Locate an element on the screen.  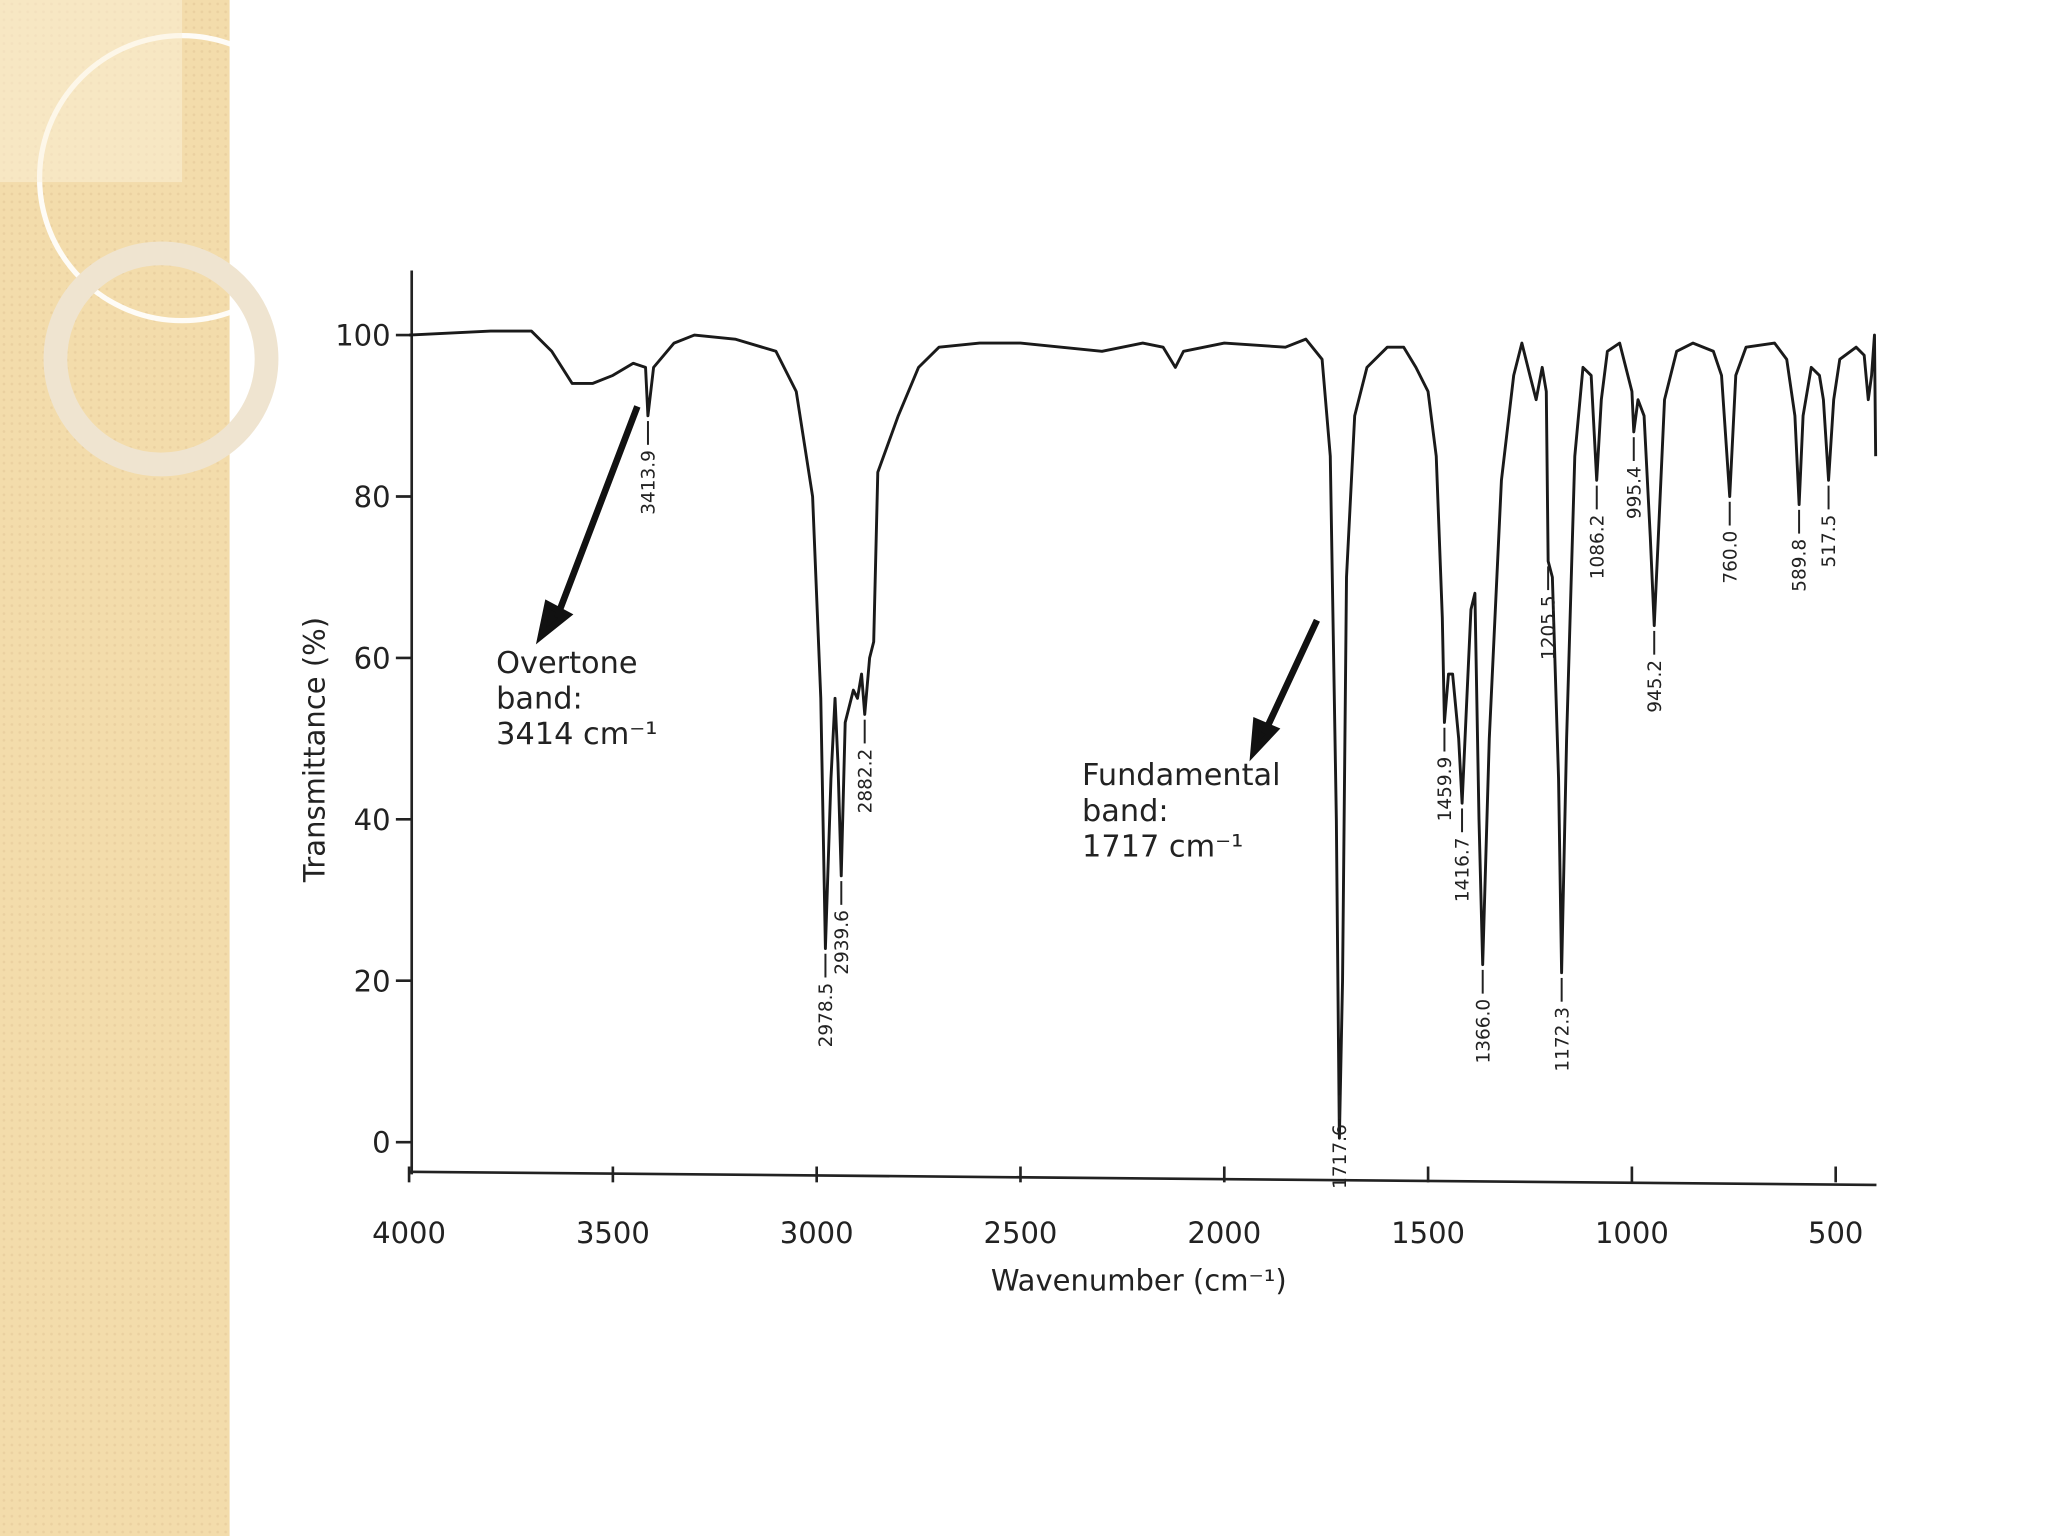
peak-label: 1172.3 is located at coordinates (1562, 1039).